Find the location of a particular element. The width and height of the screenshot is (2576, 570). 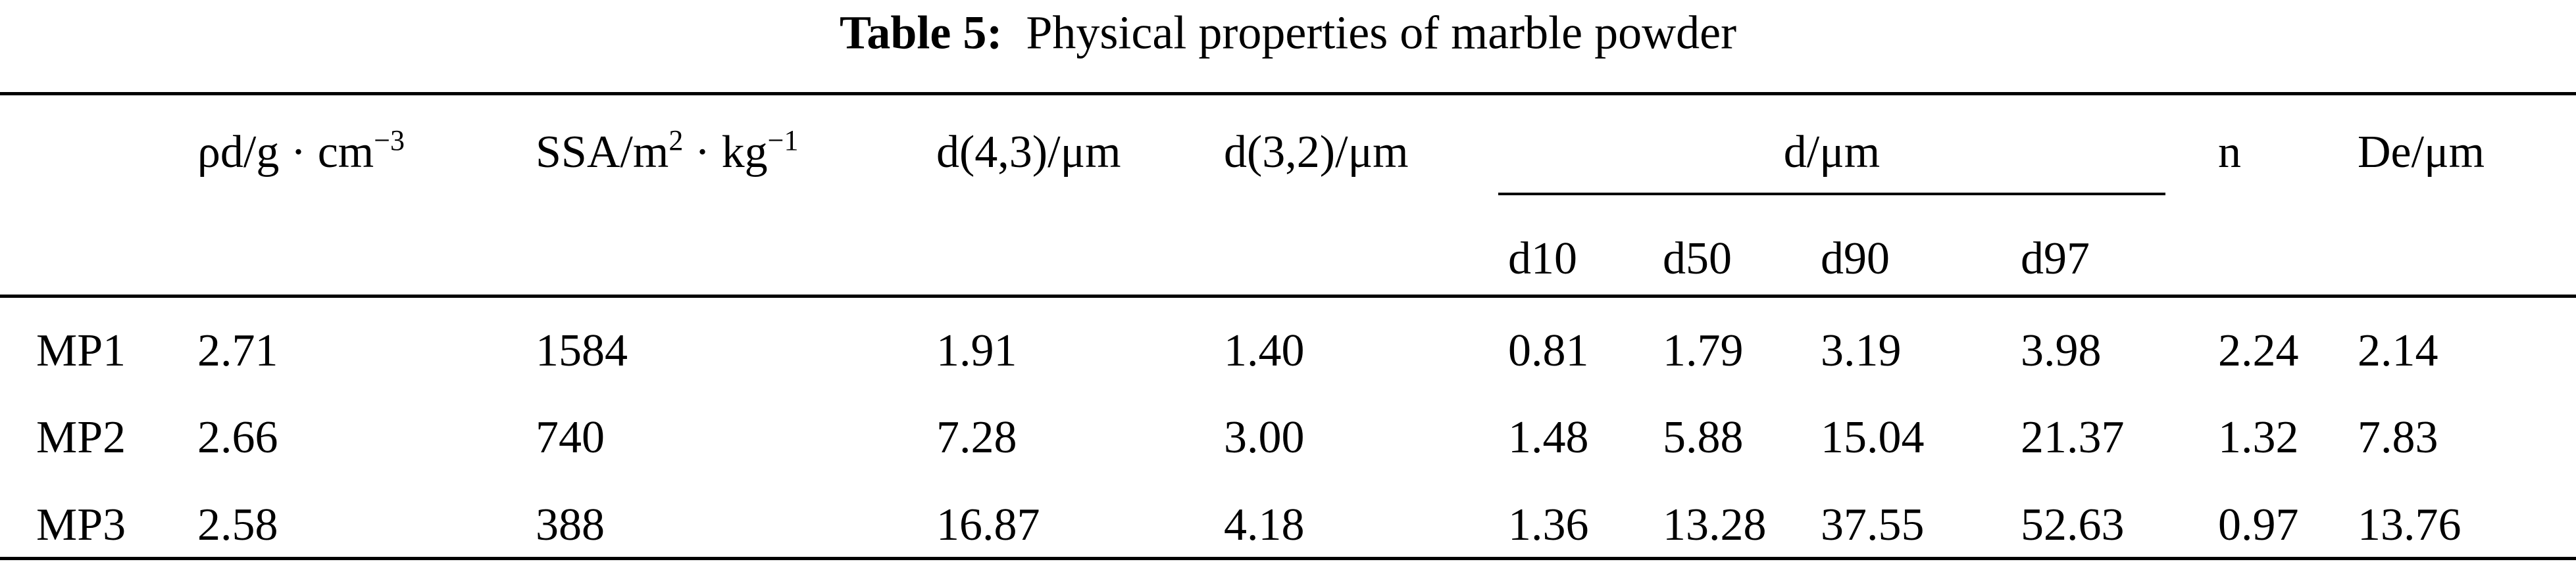

table-cell: 1.79 is located at coordinates (1703, 350).